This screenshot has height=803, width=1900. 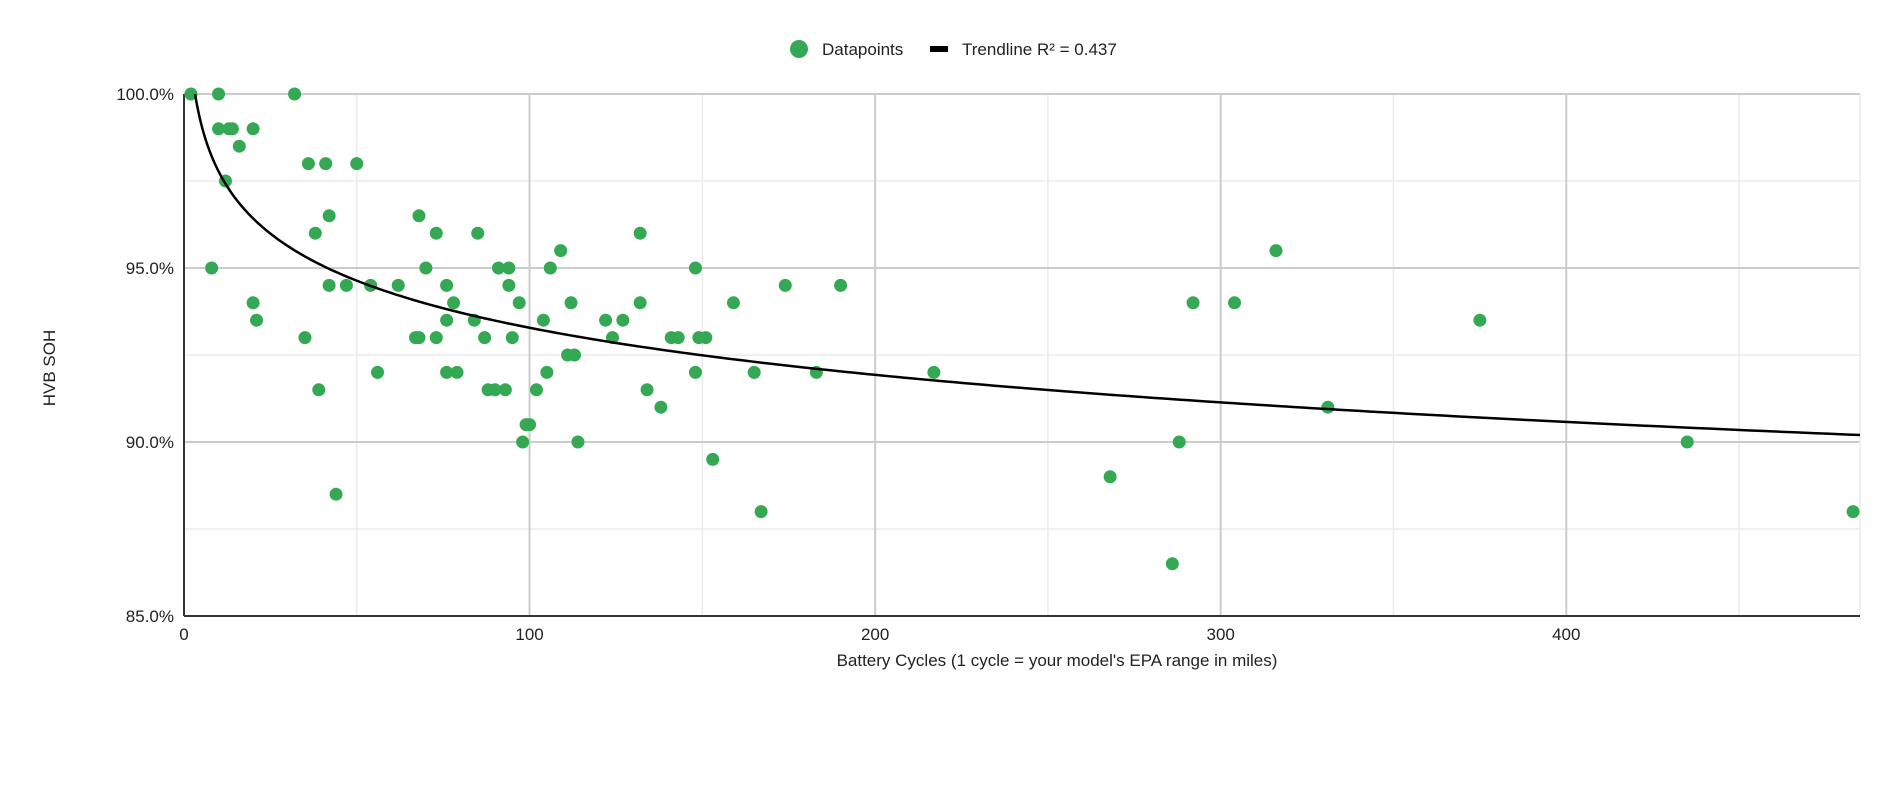 I want to click on legend-trendline-label: Trendline R² = 0.437, so click(x=1039, y=49).